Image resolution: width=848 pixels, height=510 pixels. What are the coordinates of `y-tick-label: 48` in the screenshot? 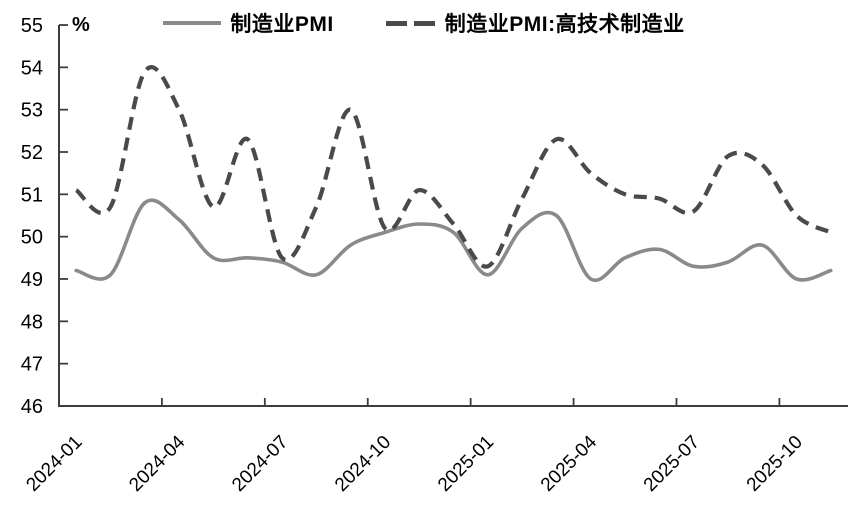 It's located at (32, 322).